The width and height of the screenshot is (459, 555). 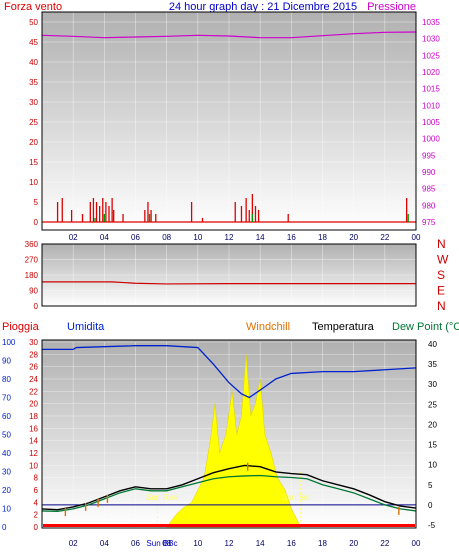 What do you see at coordinates (33, 62) in the screenshot?
I see `wind-tick-label: 40` at bounding box center [33, 62].